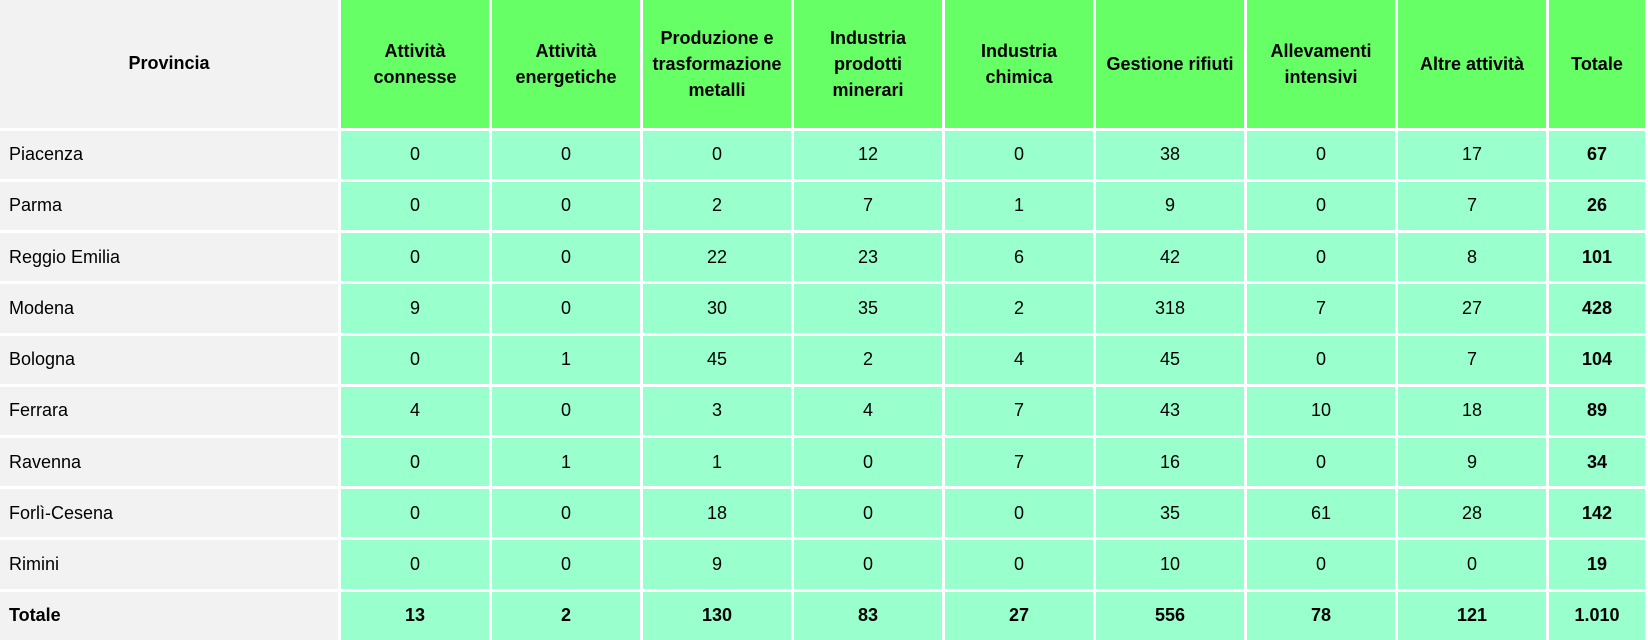 The height and width of the screenshot is (640, 1648). What do you see at coordinates (1472, 513) in the screenshot?
I see `cell: 28` at bounding box center [1472, 513].